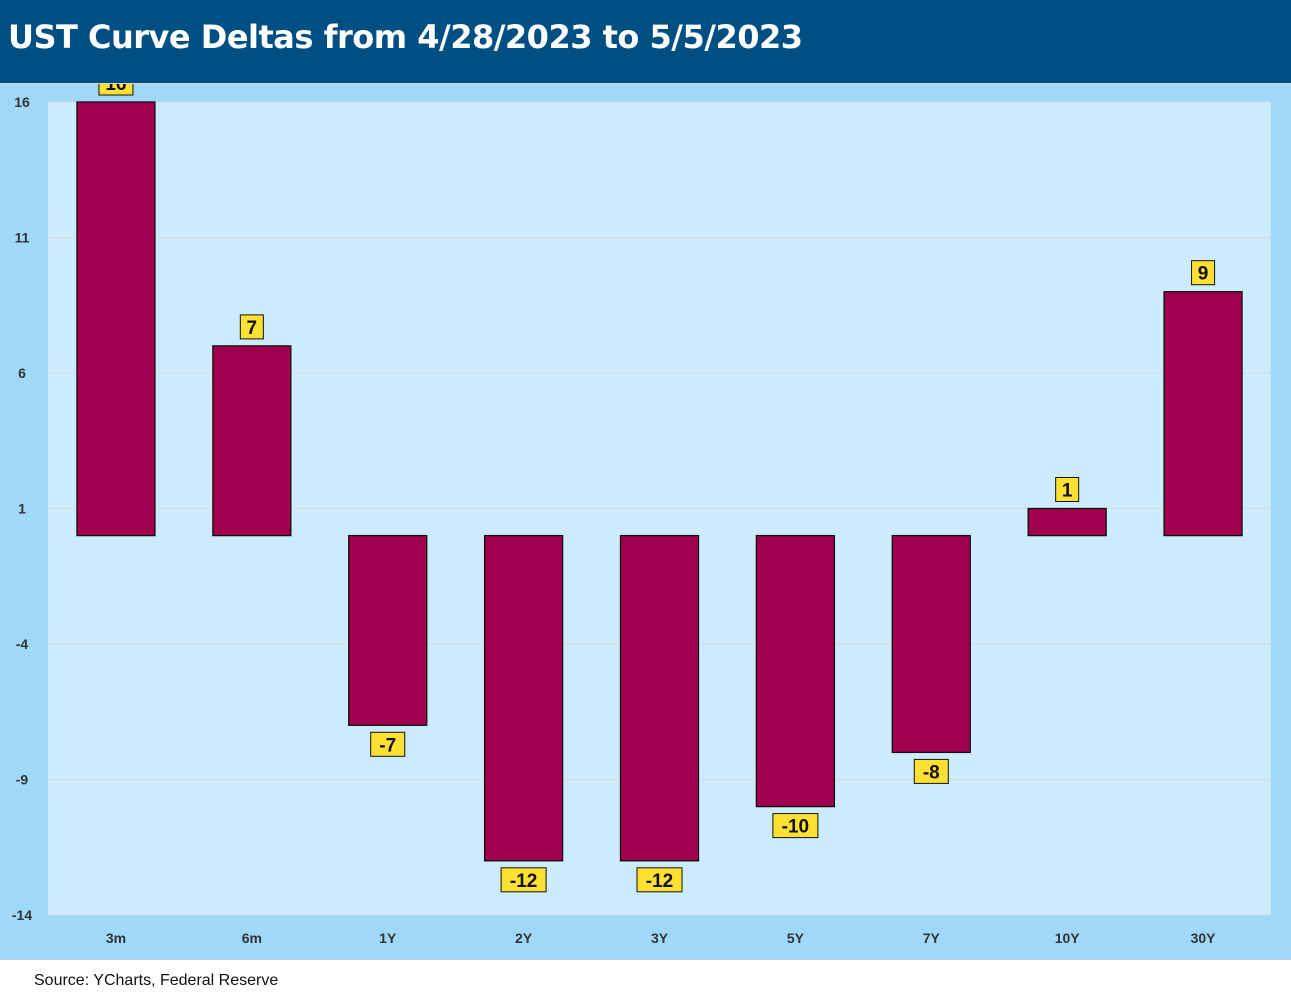 The height and width of the screenshot is (1000, 1291). I want to click on y-tick-label: 16, so click(22, 102).